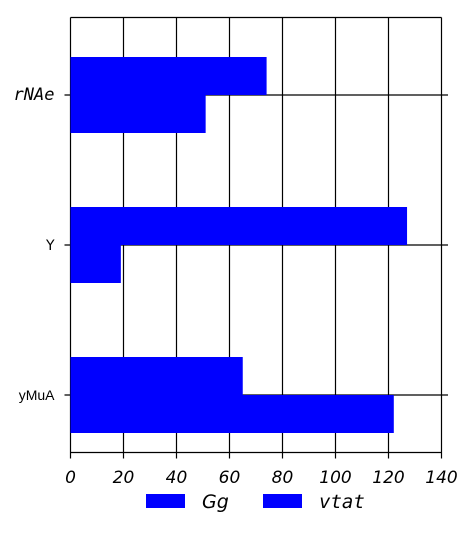 The height and width of the screenshot is (546, 468). What do you see at coordinates (335, 478) in the screenshot?
I see `x-tick-label: 100` at bounding box center [335, 478].